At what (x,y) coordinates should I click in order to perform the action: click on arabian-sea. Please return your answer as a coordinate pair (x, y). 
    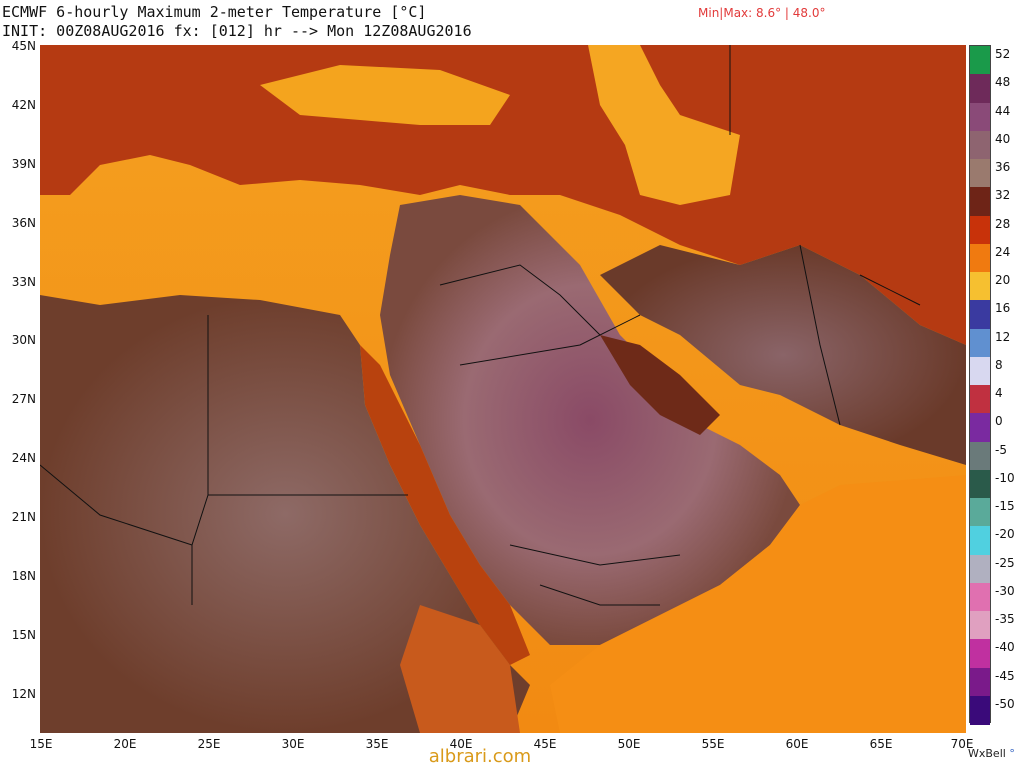
    Looking at the image, I should click on (758, 604).